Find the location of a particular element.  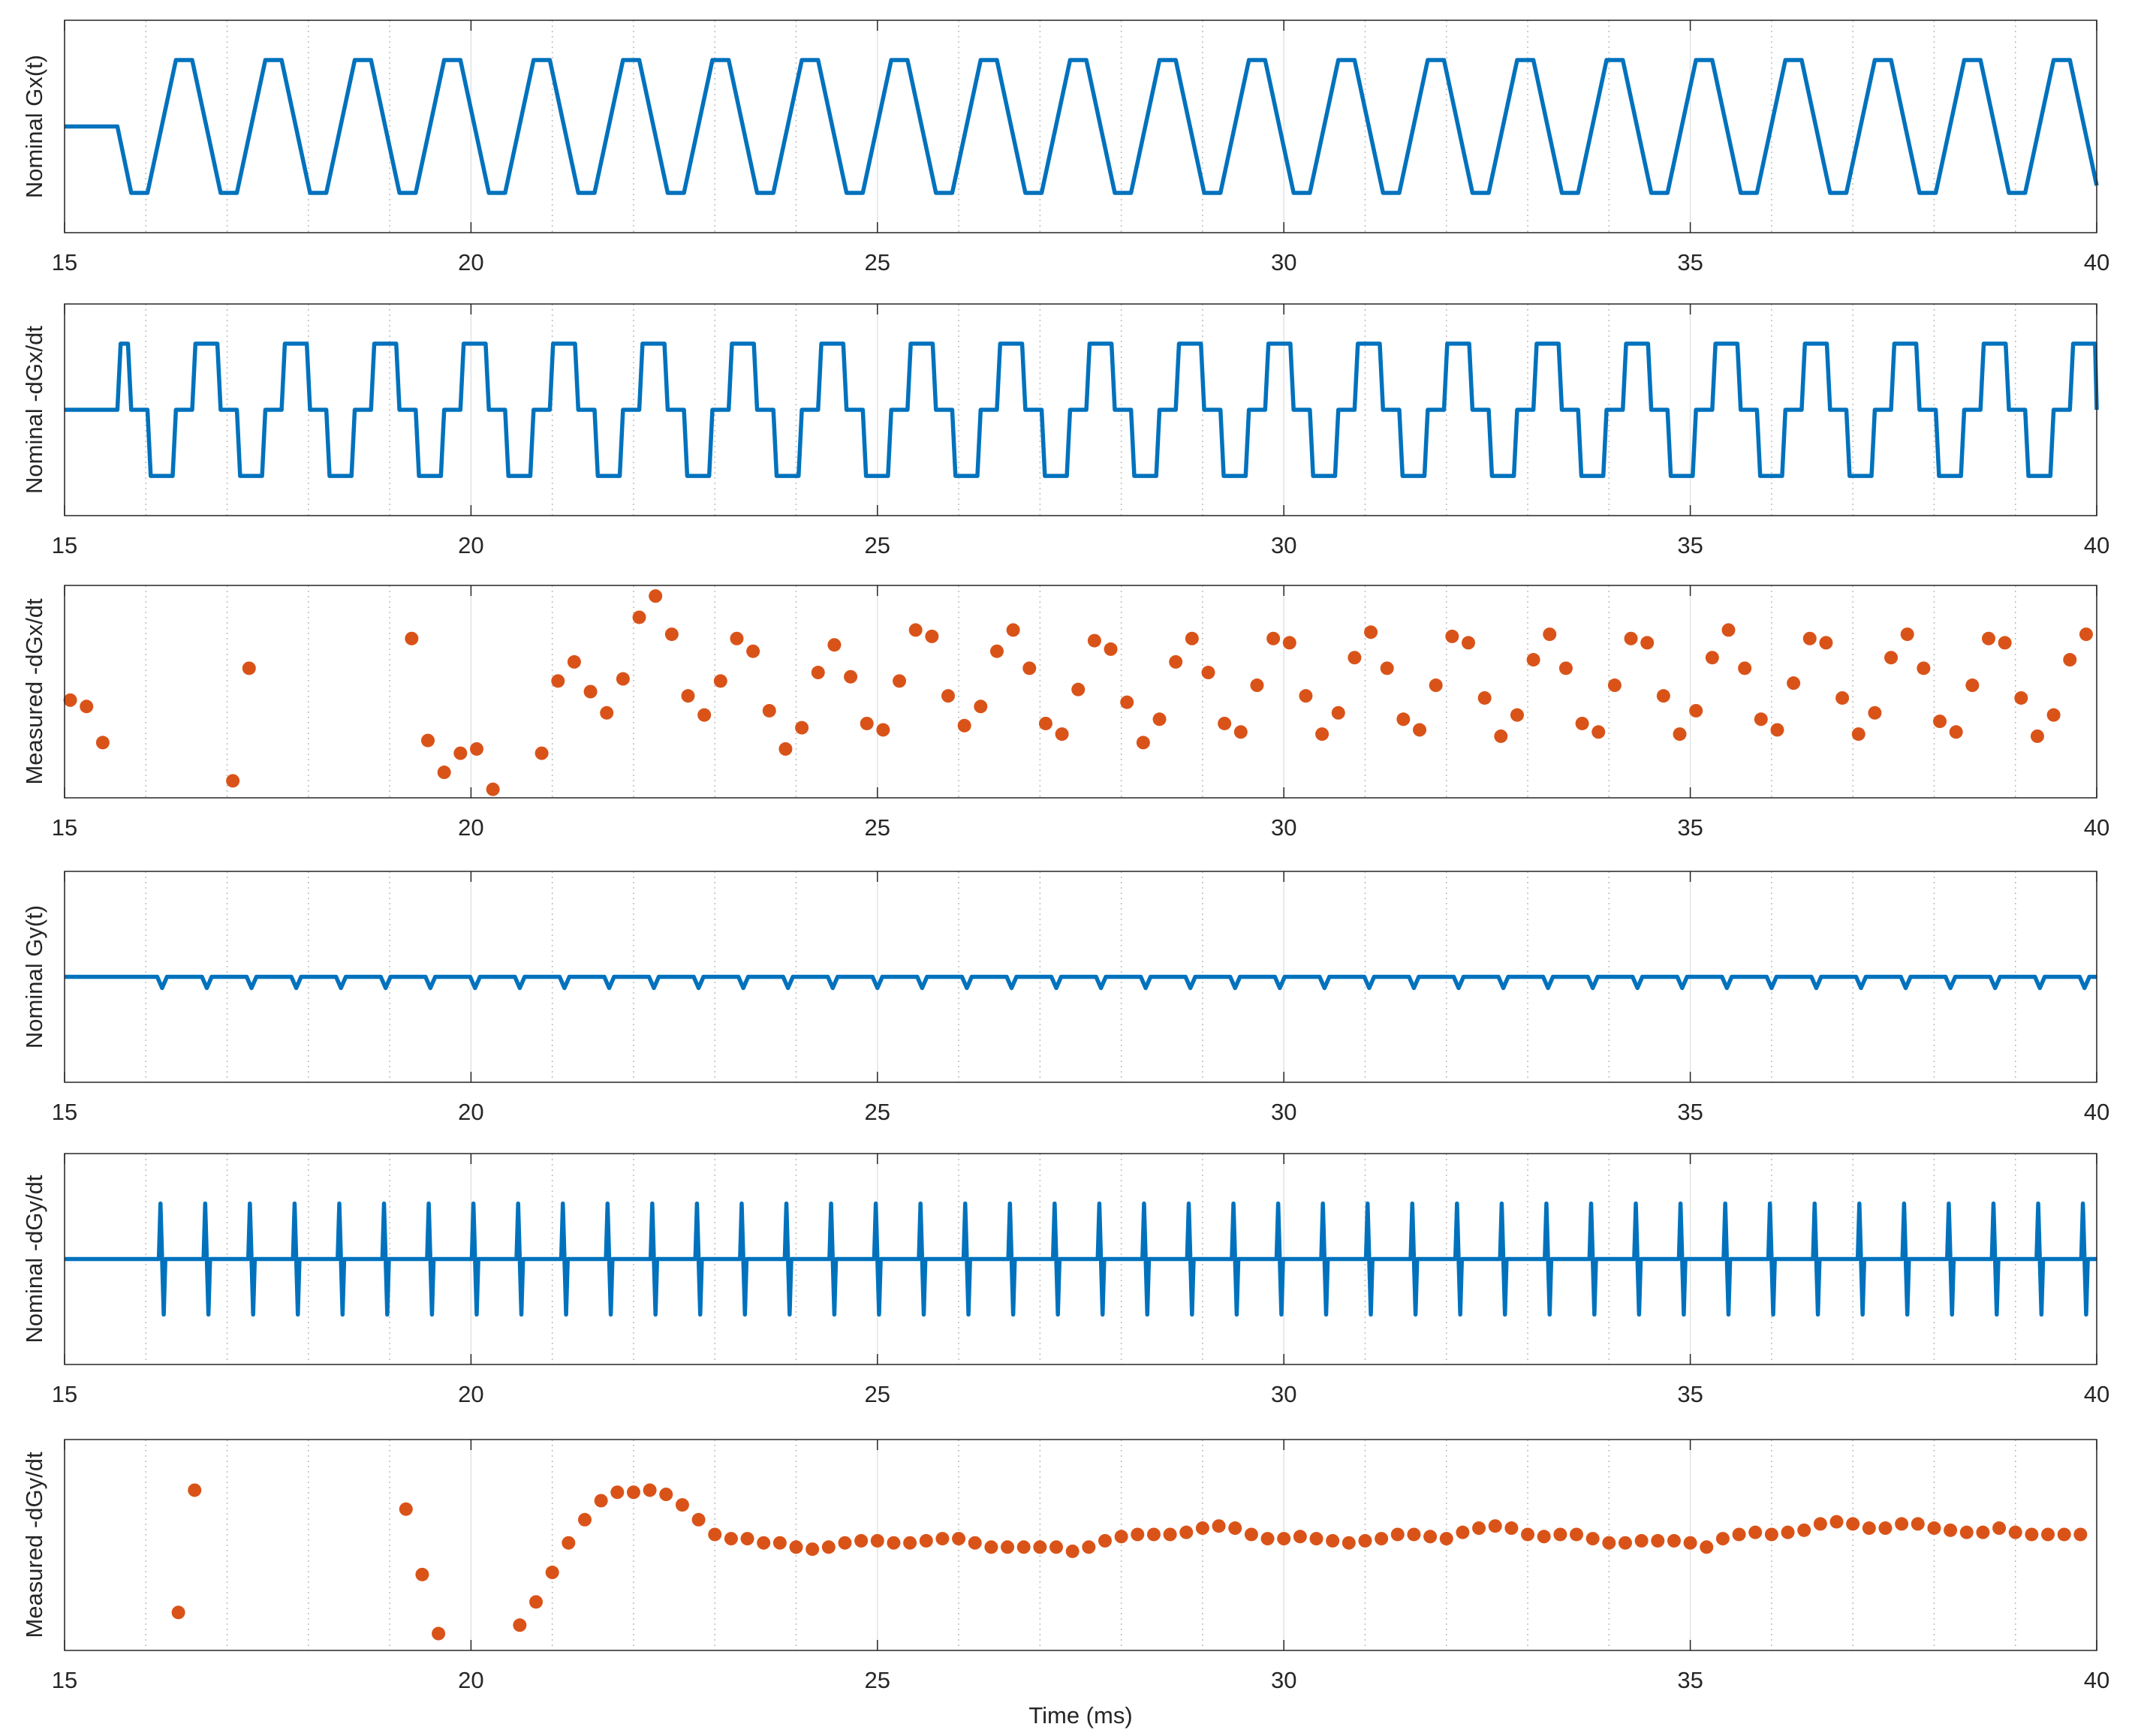

x-tick-label: 30 is located at coordinates (1283, 545).